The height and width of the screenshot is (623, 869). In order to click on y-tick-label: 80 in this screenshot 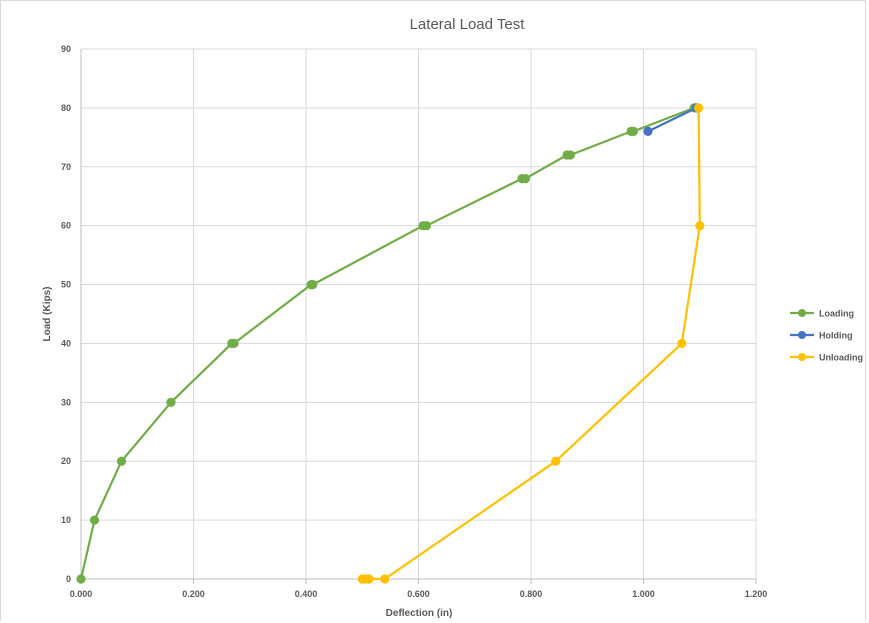, I will do `click(66, 108)`.